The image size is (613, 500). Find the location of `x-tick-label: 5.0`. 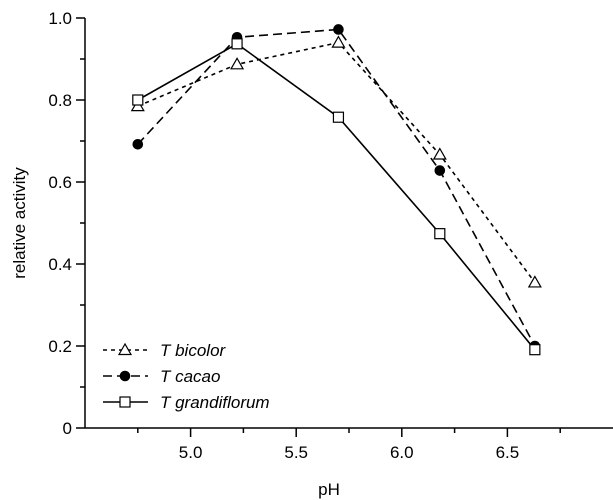

x-tick-label: 5.0 is located at coordinates (191, 452).